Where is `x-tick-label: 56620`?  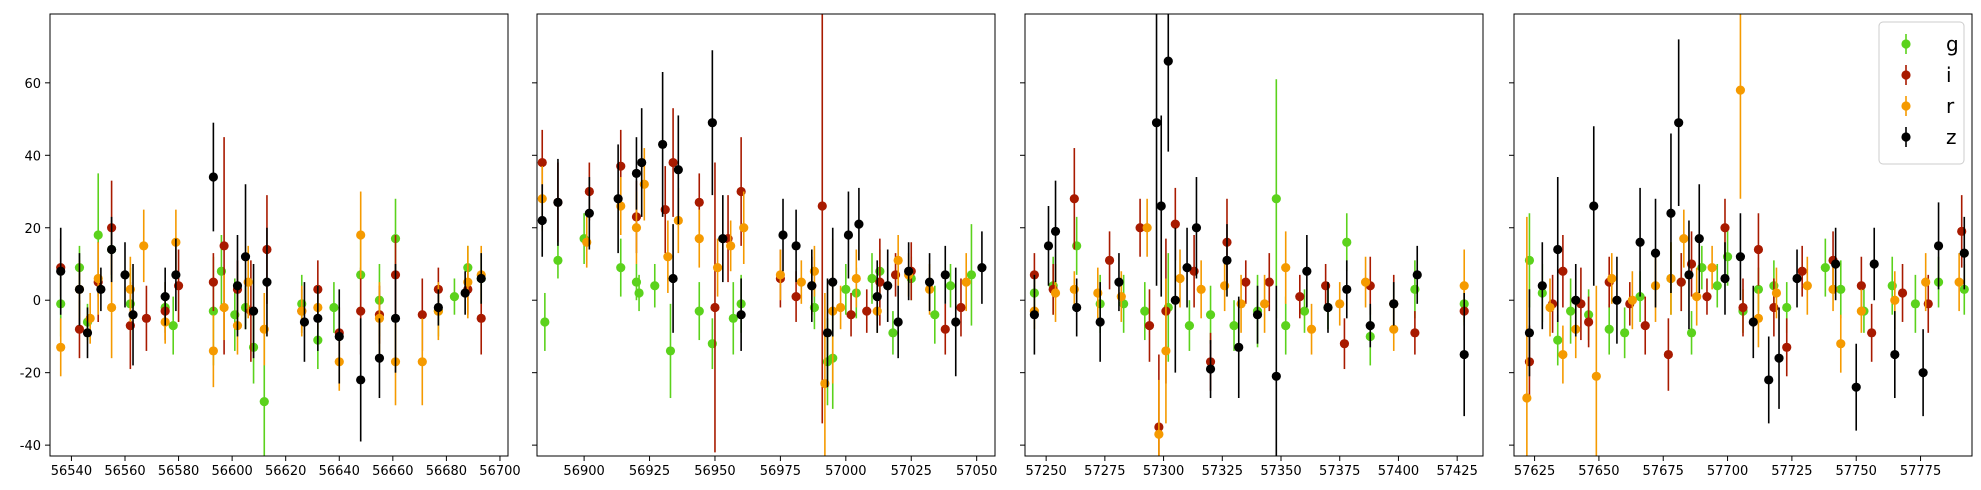
x-tick-label: 56620 is located at coordinates (285, 471).